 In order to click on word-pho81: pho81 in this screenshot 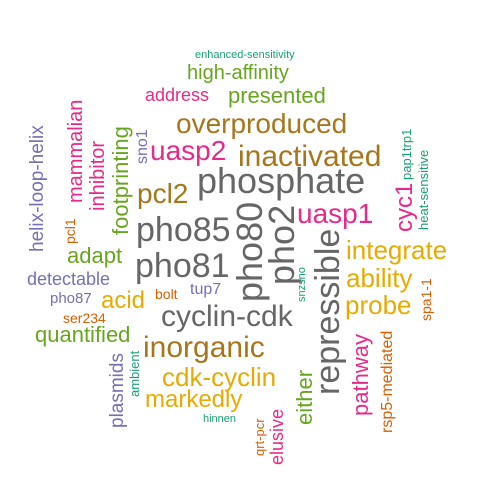, I will do `click(182, 266)`.